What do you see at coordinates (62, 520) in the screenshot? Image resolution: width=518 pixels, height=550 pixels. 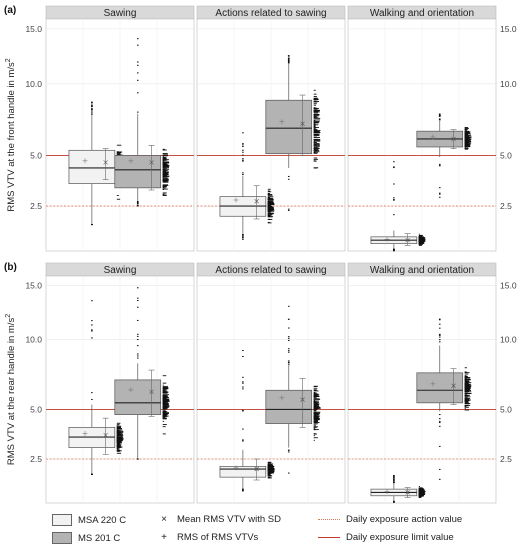 I see `legend-swatch-msa220c` at bounding box center [62, 520].